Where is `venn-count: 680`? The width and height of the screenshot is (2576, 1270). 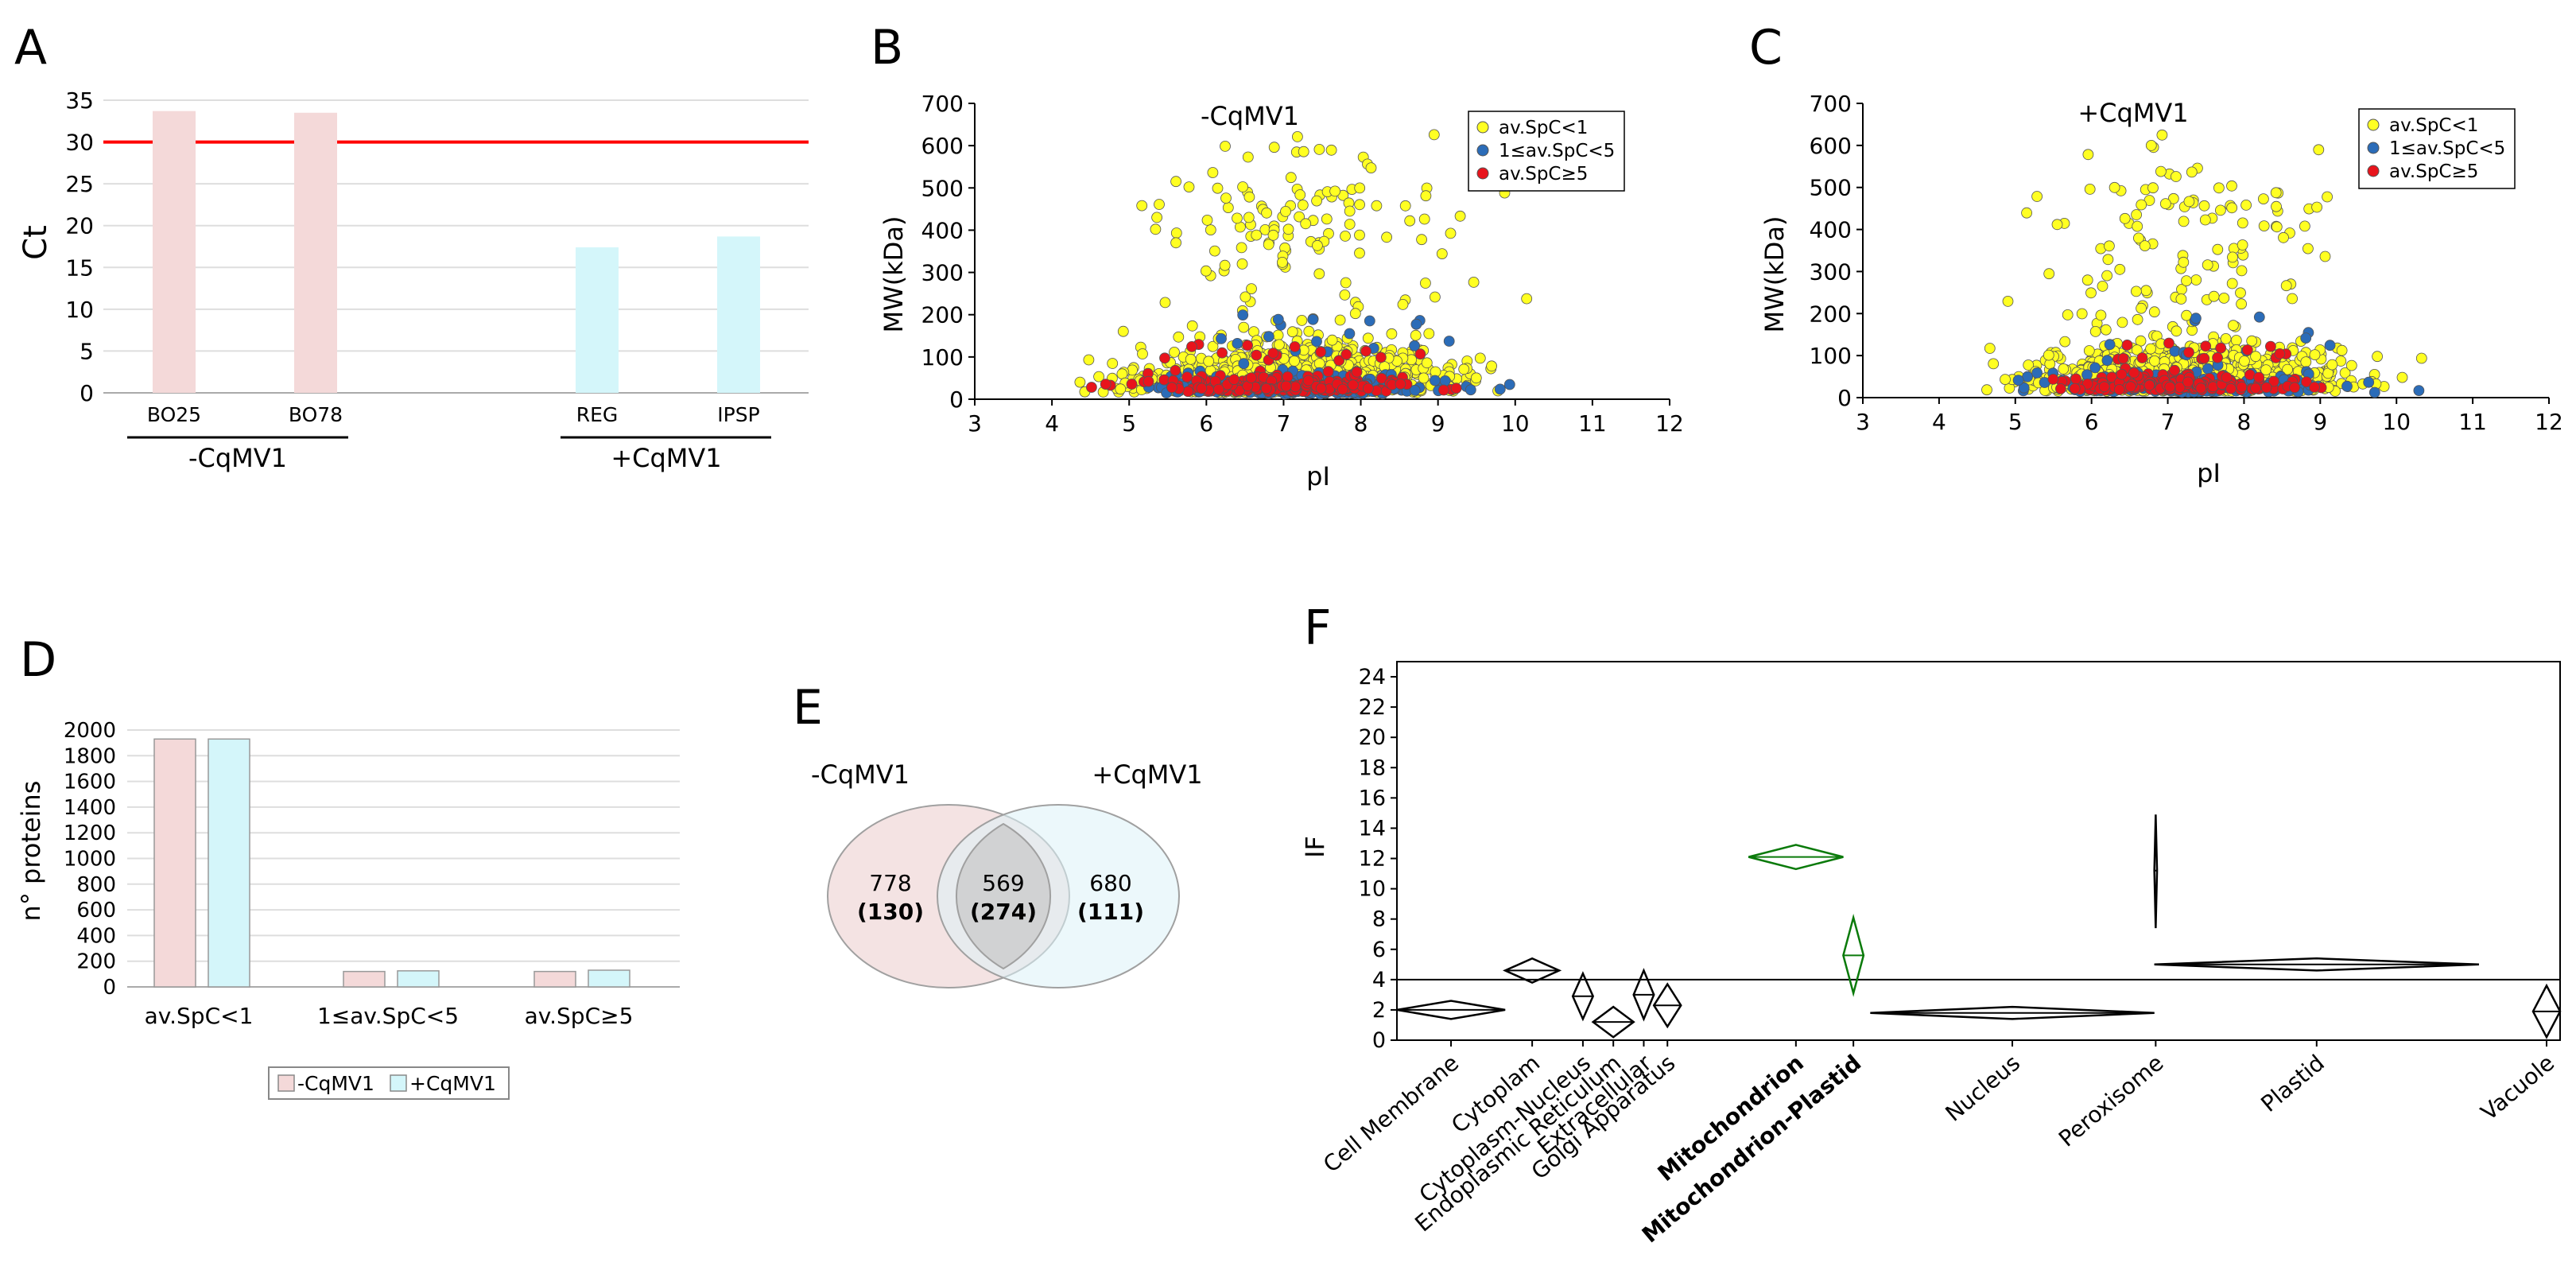 venn-count: 680 is located at coordinates (1110, 883).